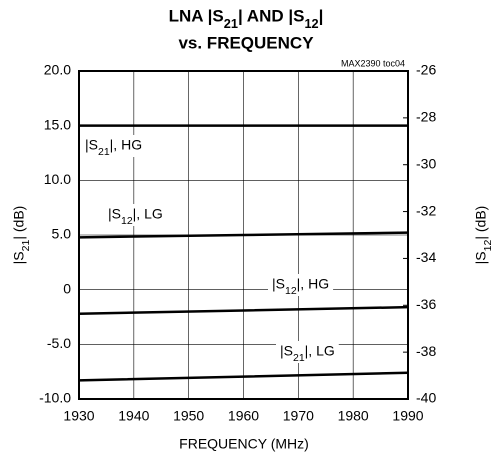 The image size is (492, 461). I want to click on y2-tick-label: -36, so click(426, 304).